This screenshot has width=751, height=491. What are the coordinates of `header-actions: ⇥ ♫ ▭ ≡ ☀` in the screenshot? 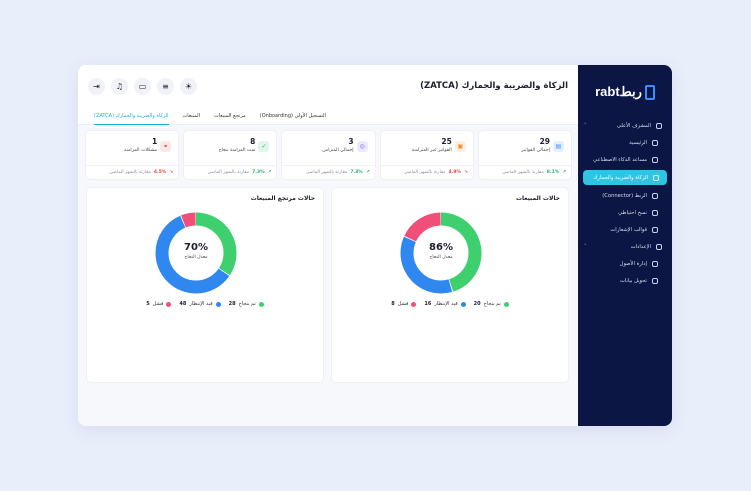 It's located at (142, 86).